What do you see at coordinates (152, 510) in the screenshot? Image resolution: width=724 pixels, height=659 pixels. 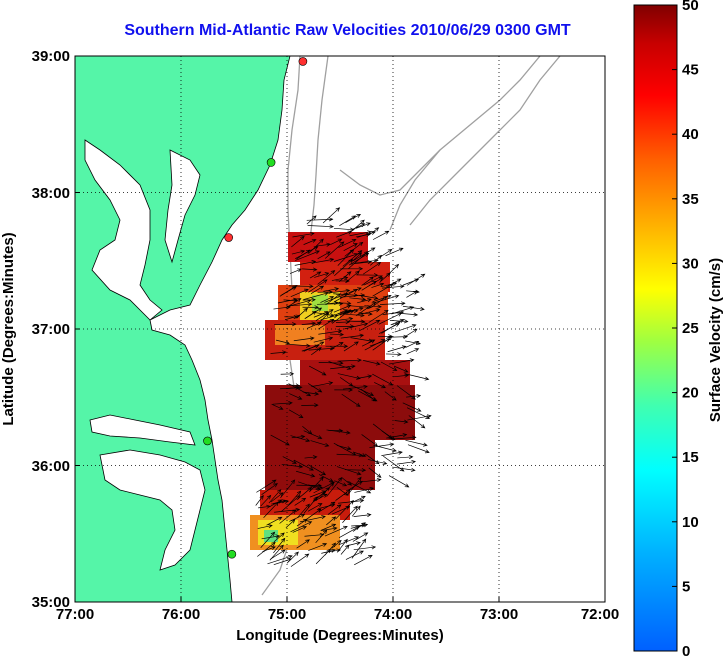 I see `pamlico-sound` at bounding box center [152, 510].